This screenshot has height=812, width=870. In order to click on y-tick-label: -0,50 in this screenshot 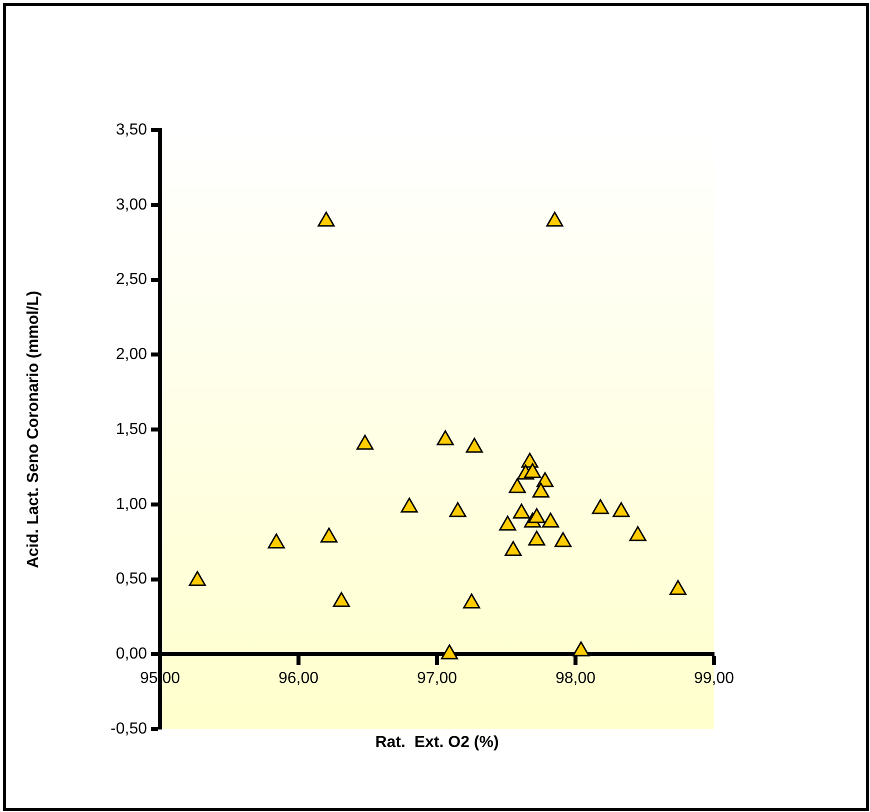, I will do `click(129, 729)`.